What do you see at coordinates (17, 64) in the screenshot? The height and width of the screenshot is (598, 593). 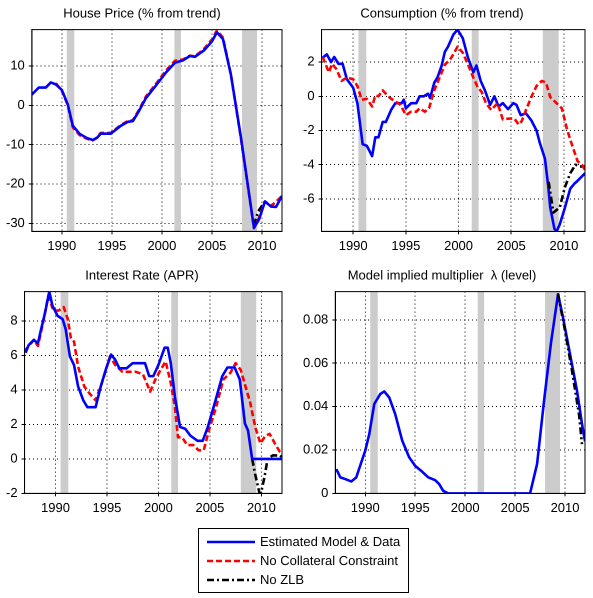 I see `y-tick-label: 10` at bounding box center [17, 64].